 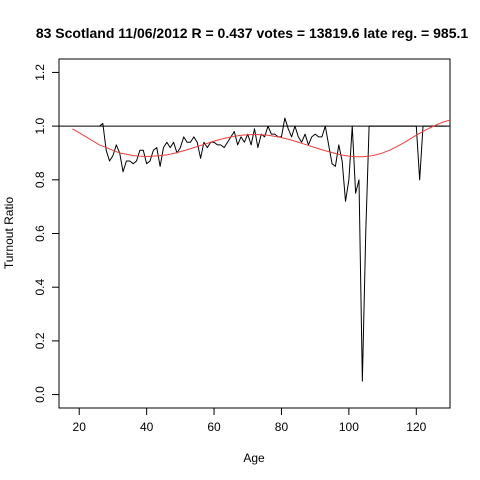 What do you see at coordinates (214, 427) in the screenshot?
I see `x-tick-label: 60` at bounding box center [214, 427].